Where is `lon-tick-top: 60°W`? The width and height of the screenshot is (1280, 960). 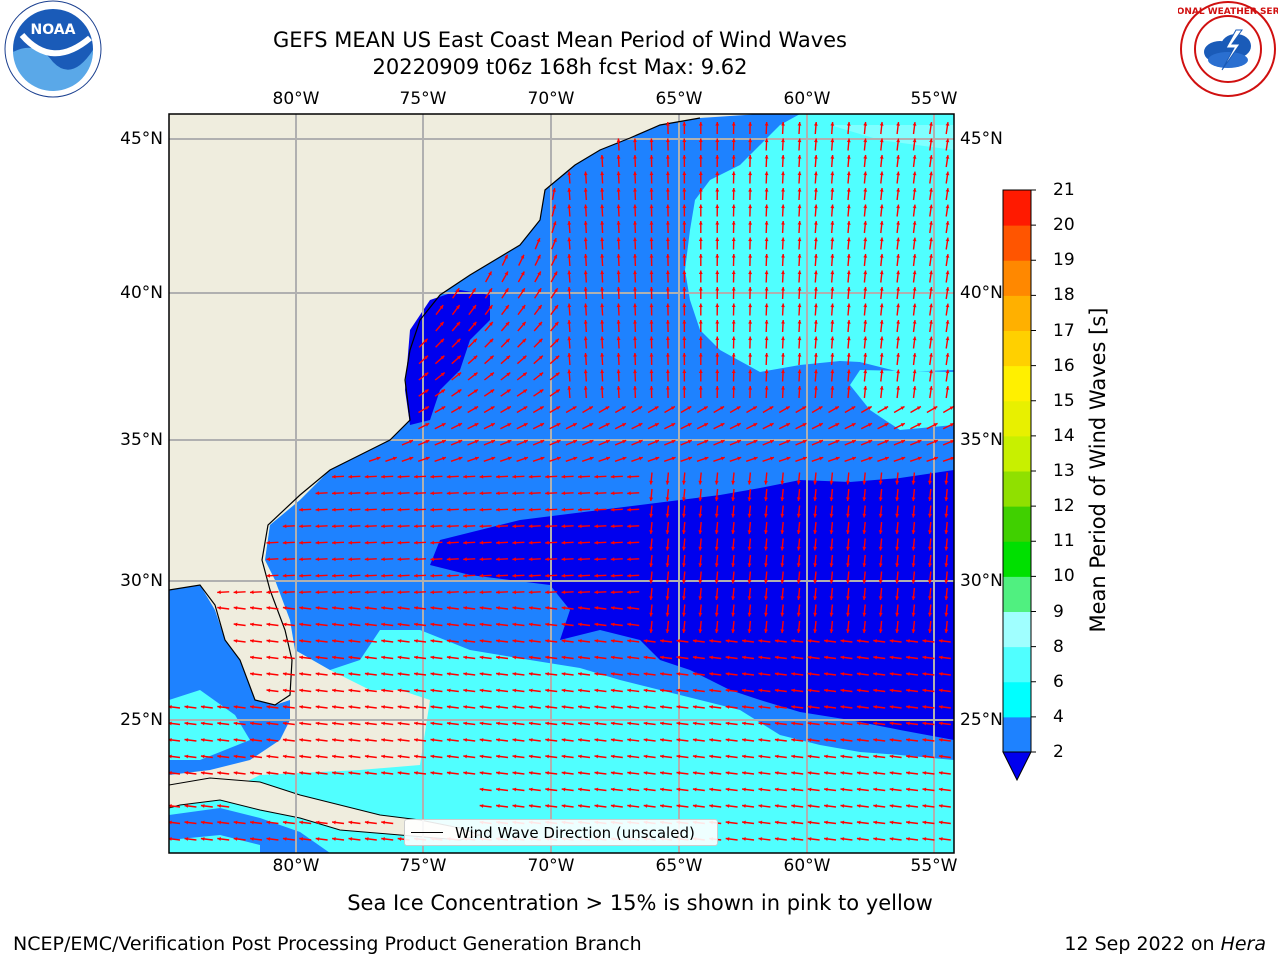
lon-tick-top: 60°W is located at coordinates (807, 99).